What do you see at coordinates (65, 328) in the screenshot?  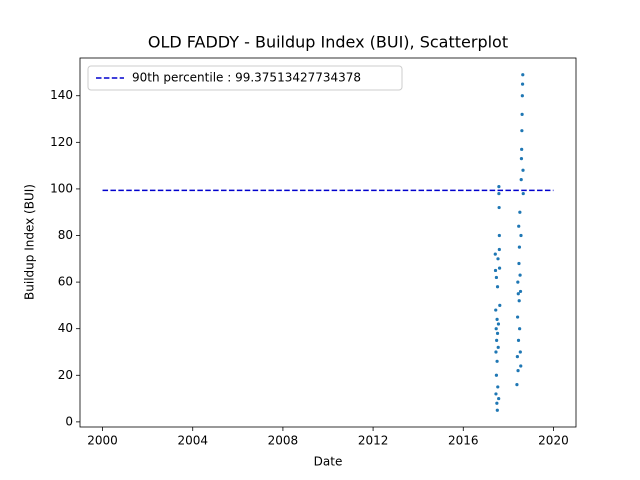 I see `y-tick-label: 40` at bounding box center [65, 328].